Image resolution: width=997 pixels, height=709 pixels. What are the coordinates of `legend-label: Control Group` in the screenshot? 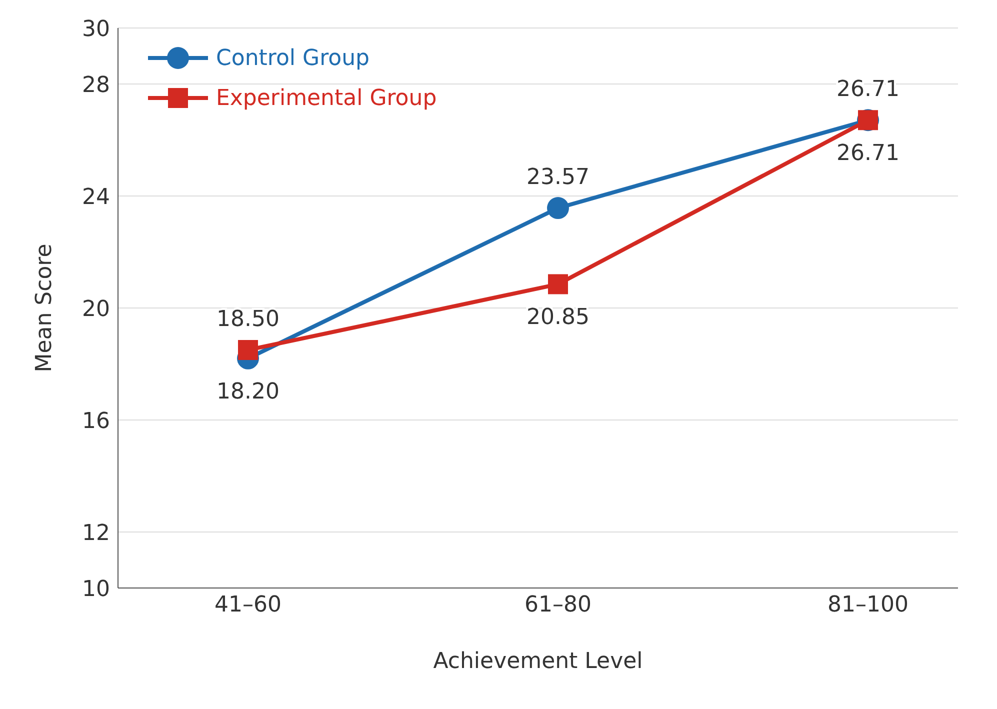 It's located at (293, 58).